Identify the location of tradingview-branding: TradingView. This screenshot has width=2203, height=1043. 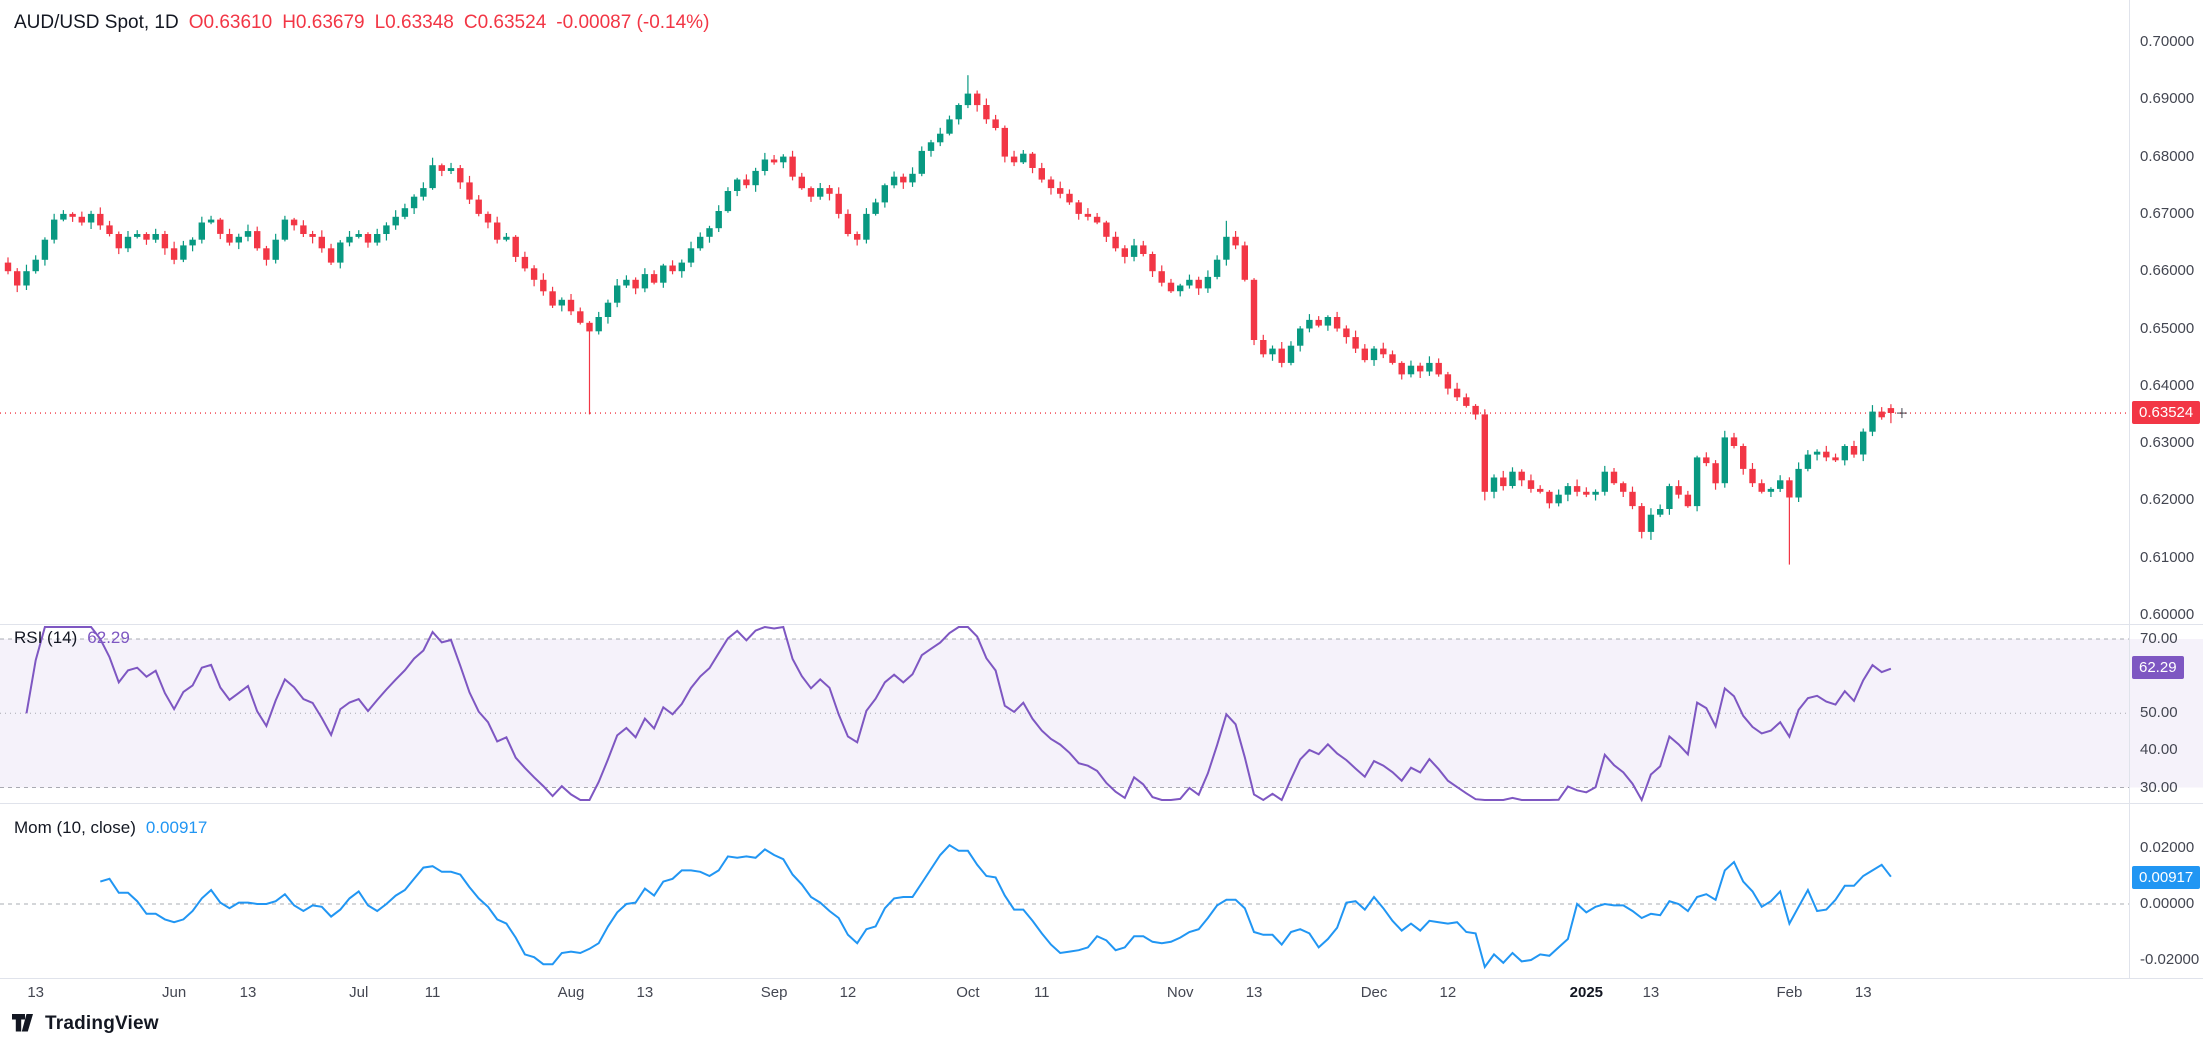
(85, 1024).